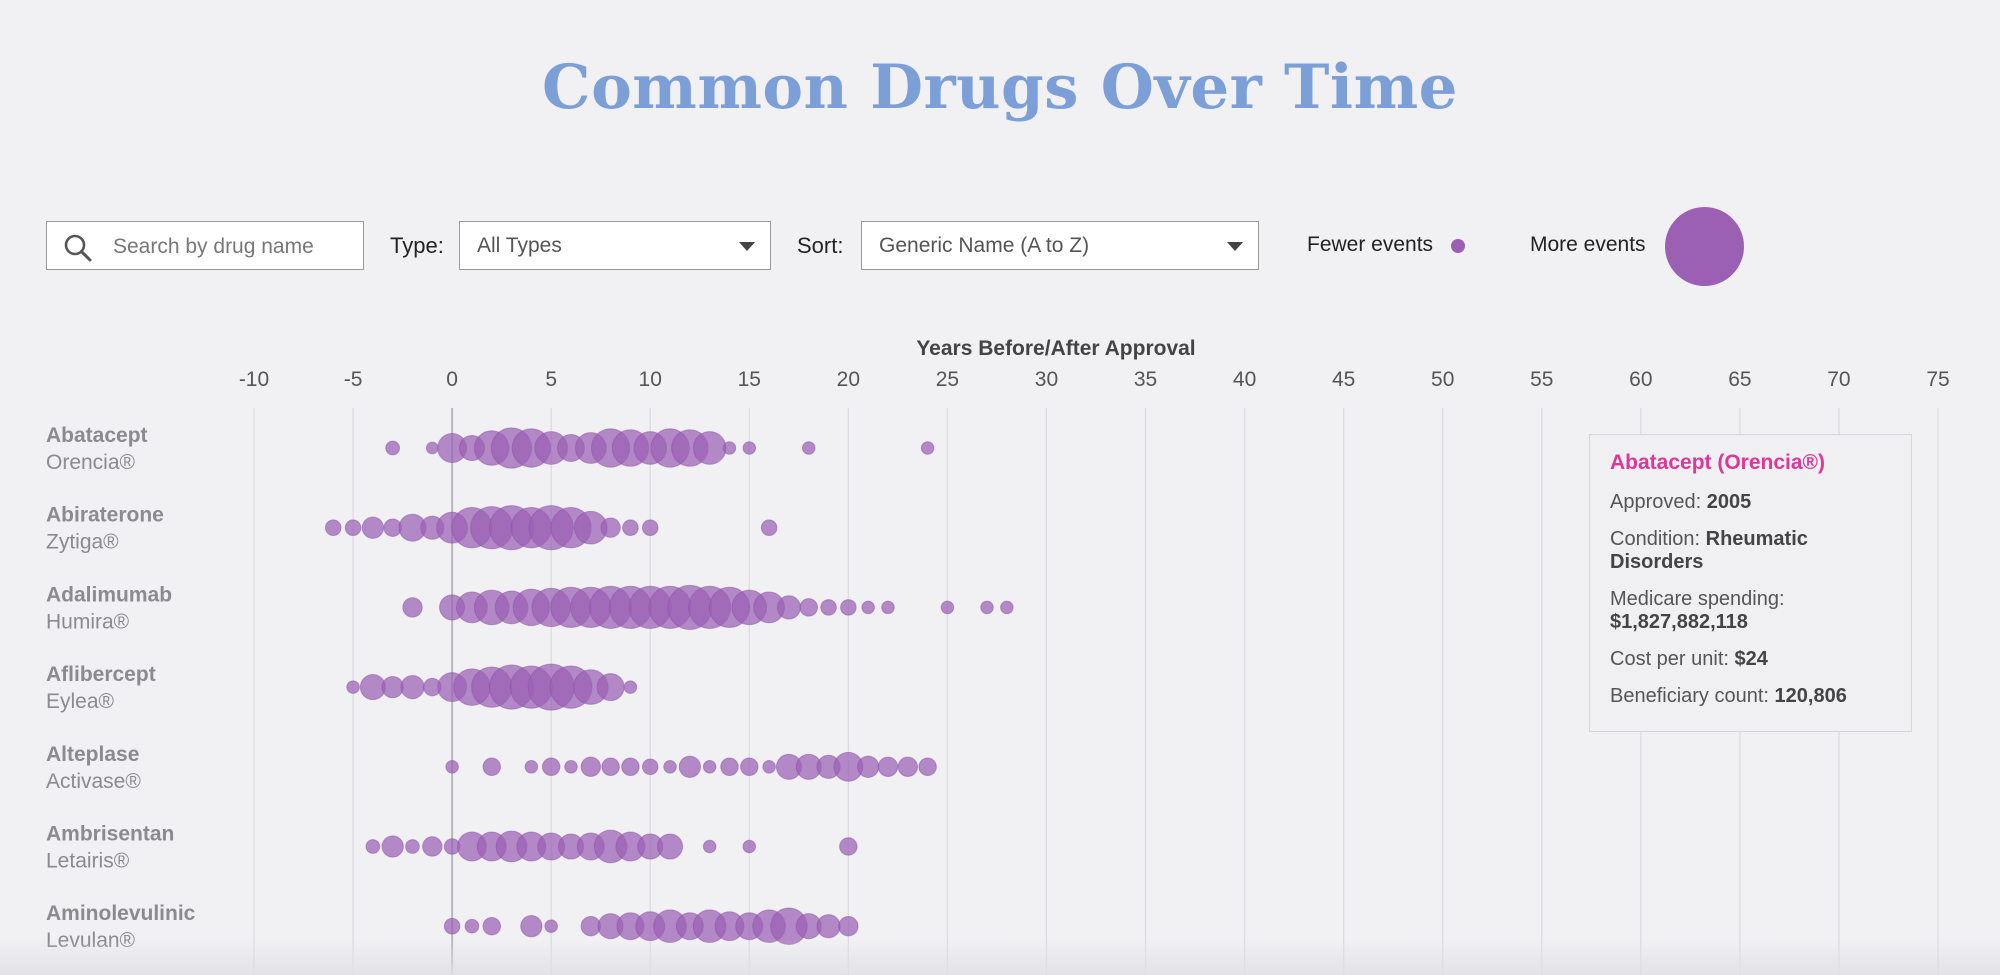  I want to click on tooltip-condition-value: Rheumatic Disorders, so click(1709, 550).